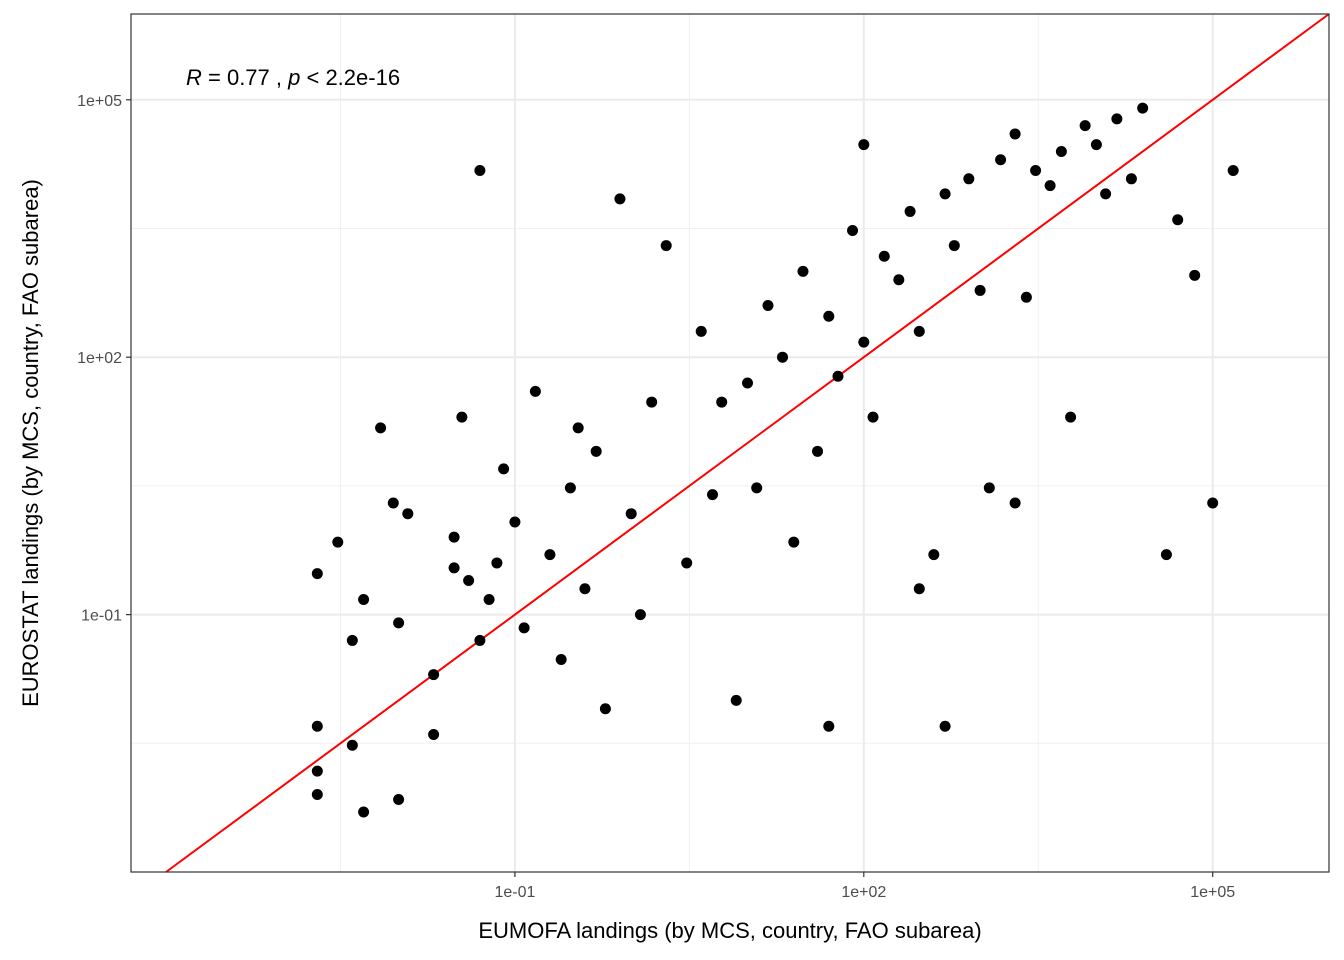  What do you see at coordinates (101, 616) in the screenshot?
I see `y-tick-label: 1e-01` at bounding box center [101, 616].